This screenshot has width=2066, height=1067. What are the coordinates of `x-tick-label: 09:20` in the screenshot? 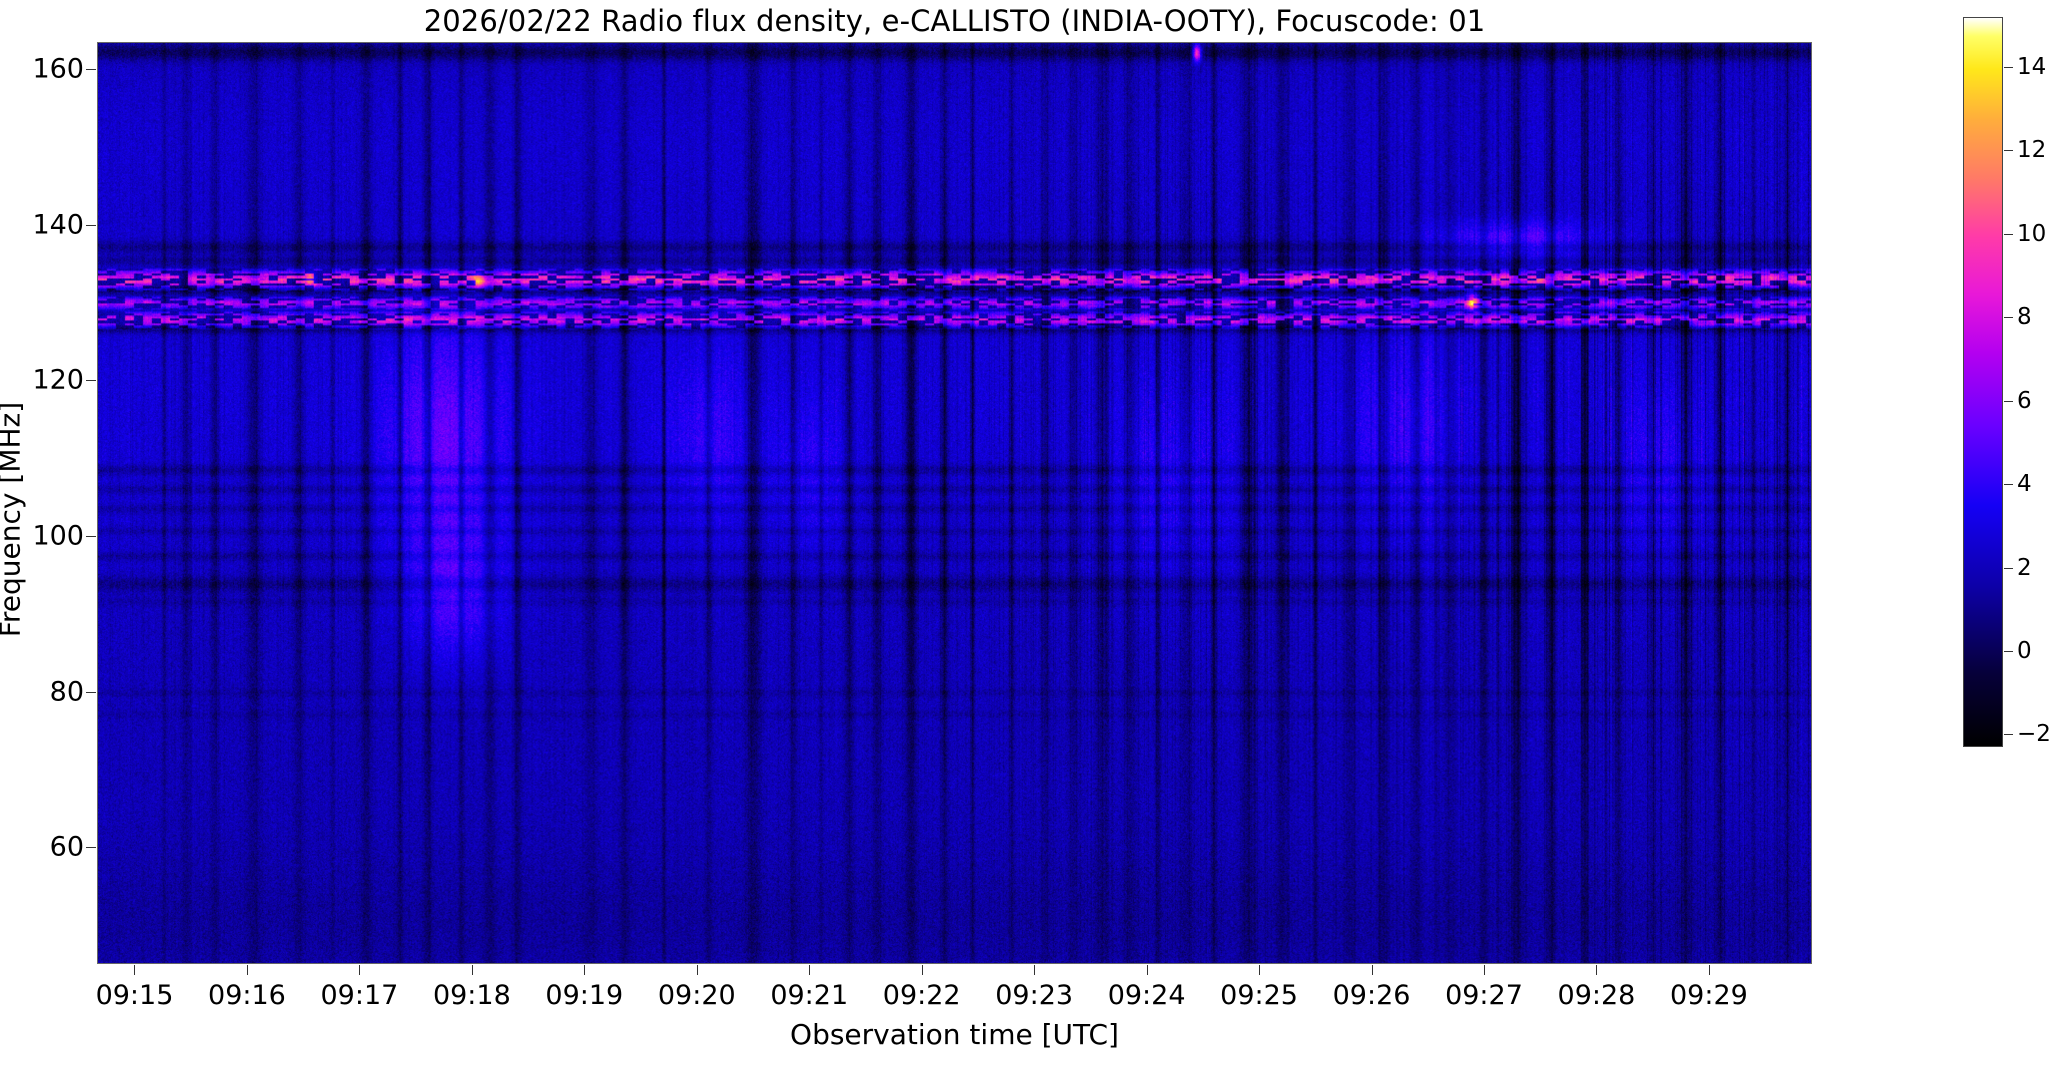 It's located at (696, 995).